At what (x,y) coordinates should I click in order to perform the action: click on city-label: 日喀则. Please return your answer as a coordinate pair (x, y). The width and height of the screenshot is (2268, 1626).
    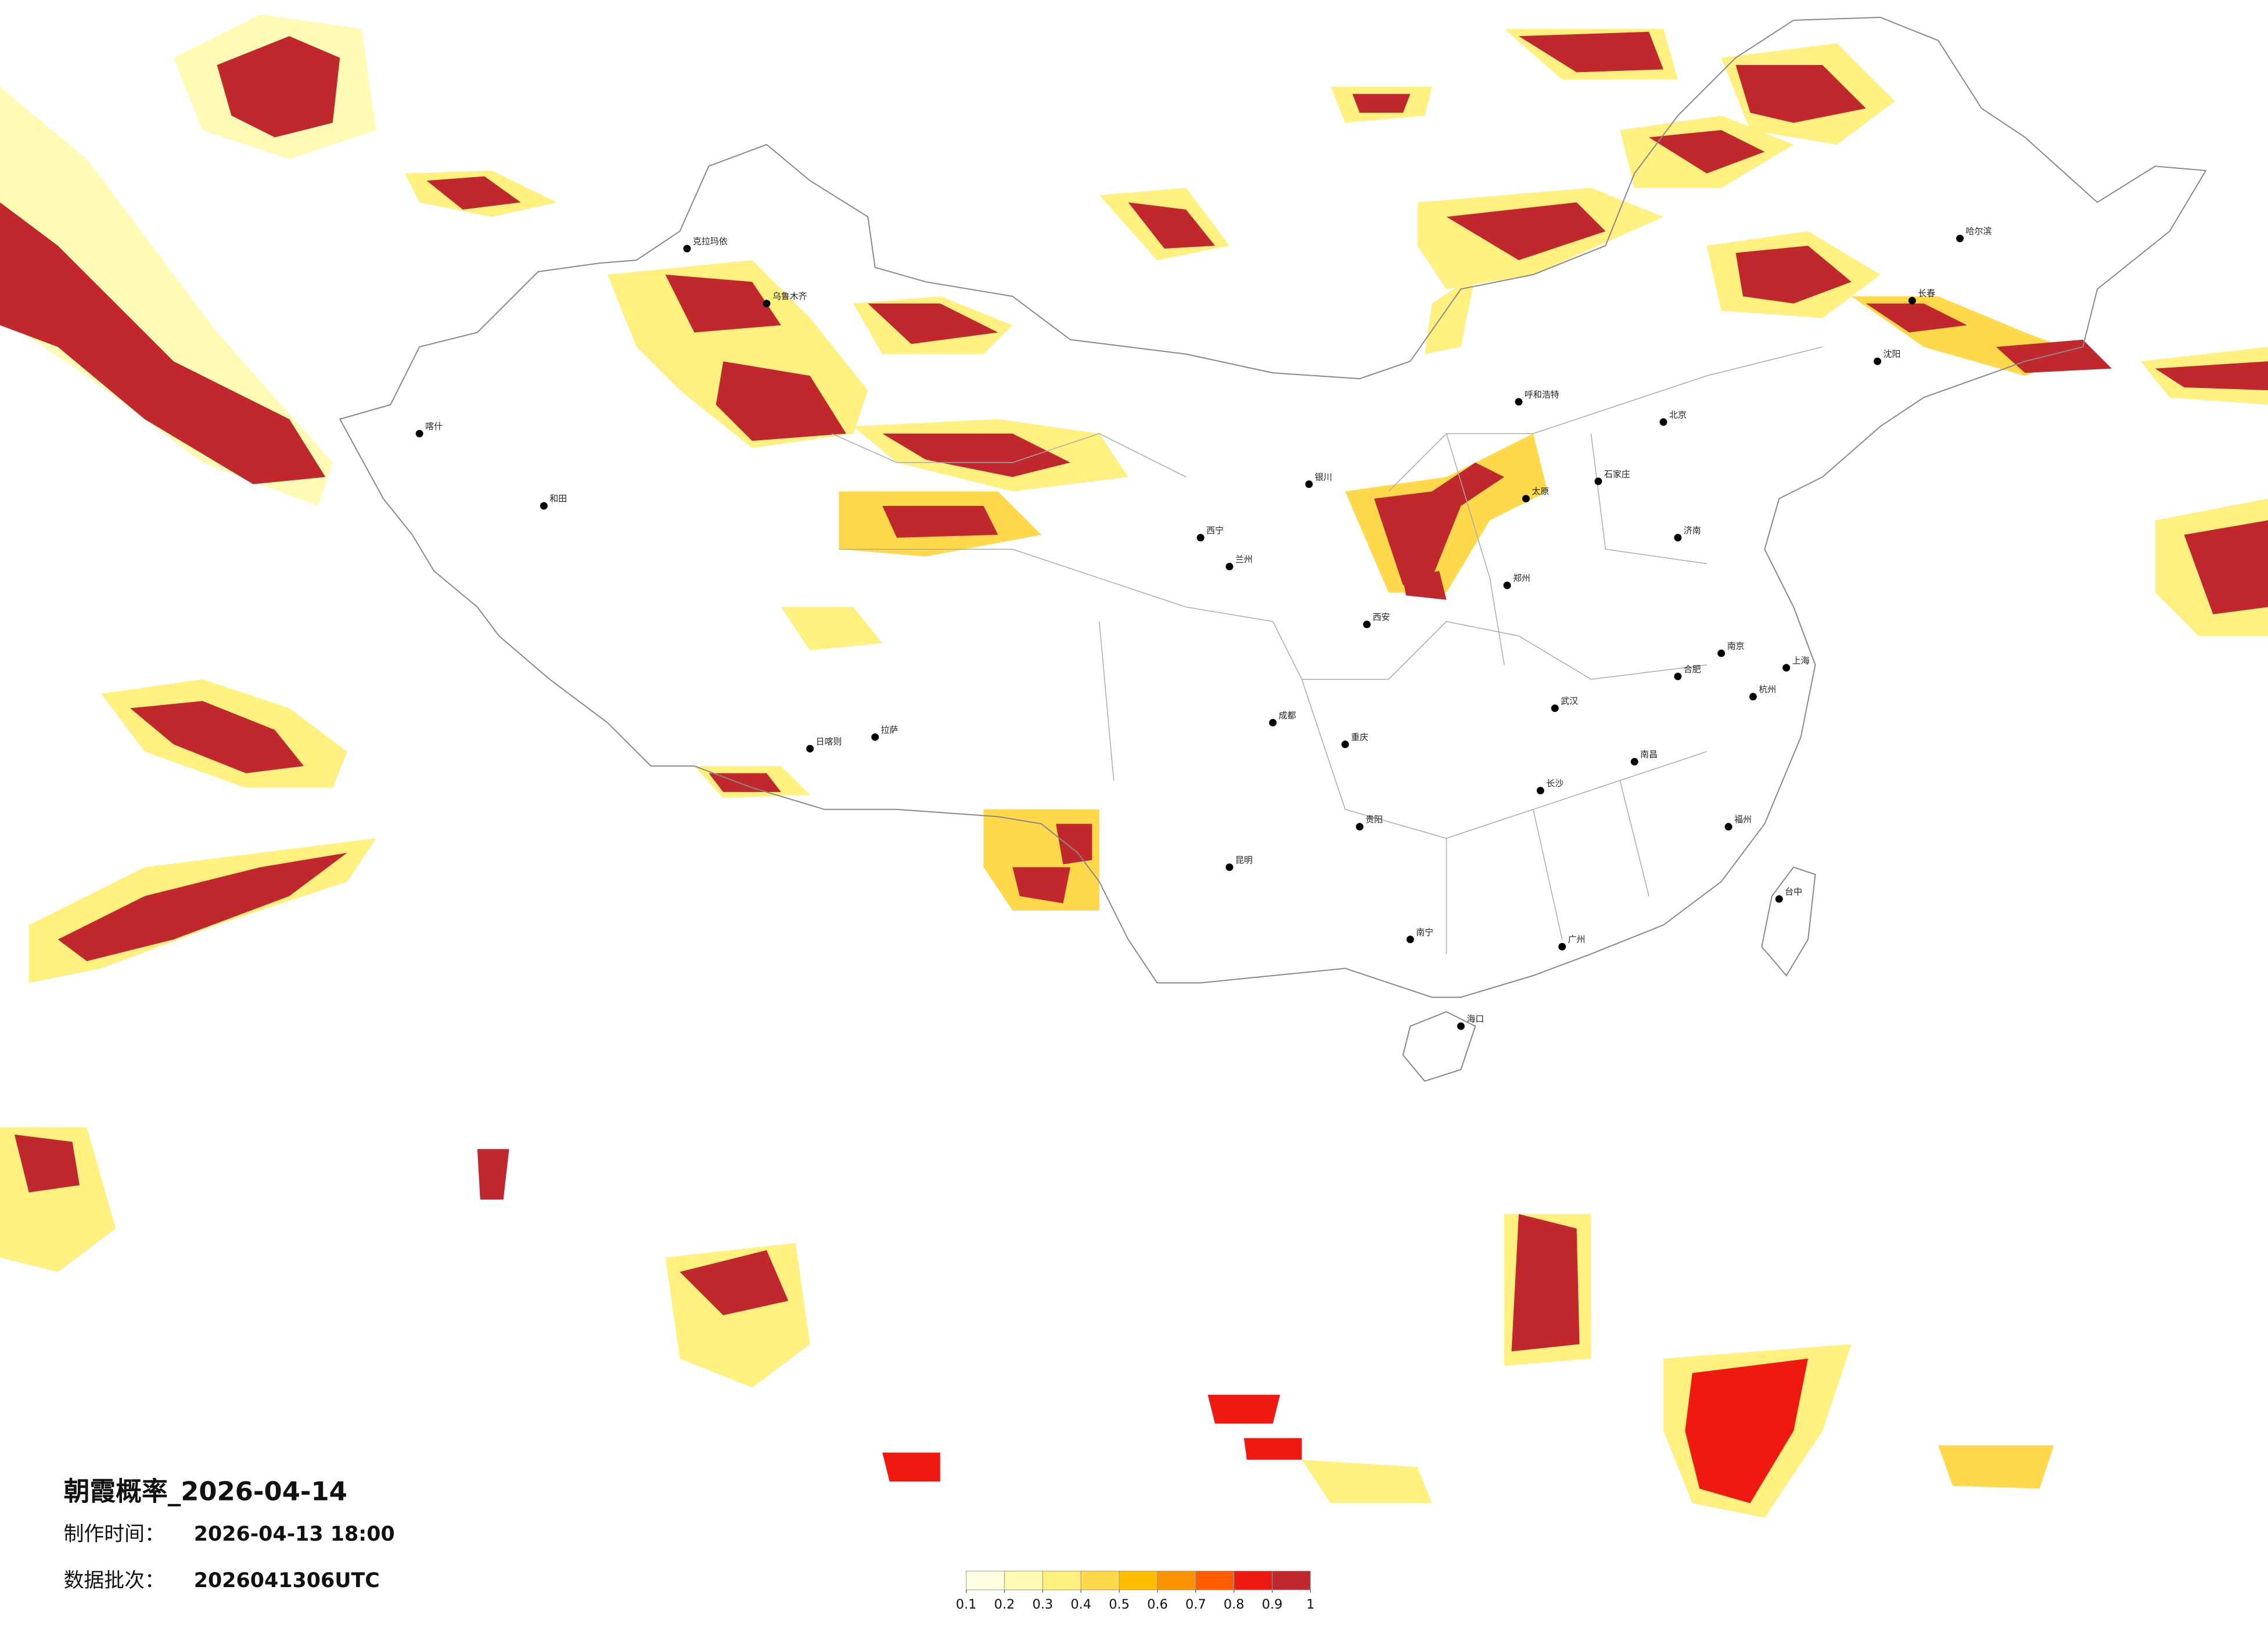
    Looking at the image, I should click on (829, 742).